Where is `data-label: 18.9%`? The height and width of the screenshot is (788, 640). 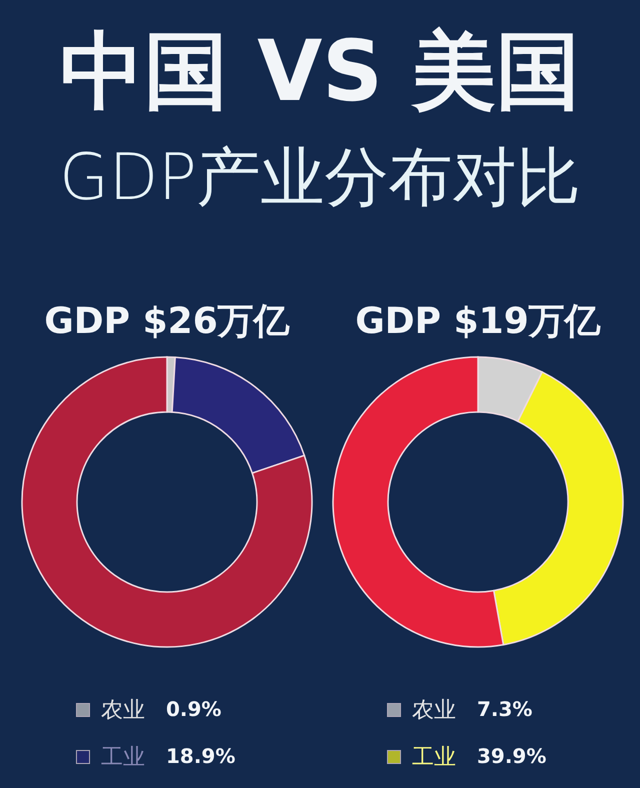
data-label: 18.9% is located at coordinates (201, 756).